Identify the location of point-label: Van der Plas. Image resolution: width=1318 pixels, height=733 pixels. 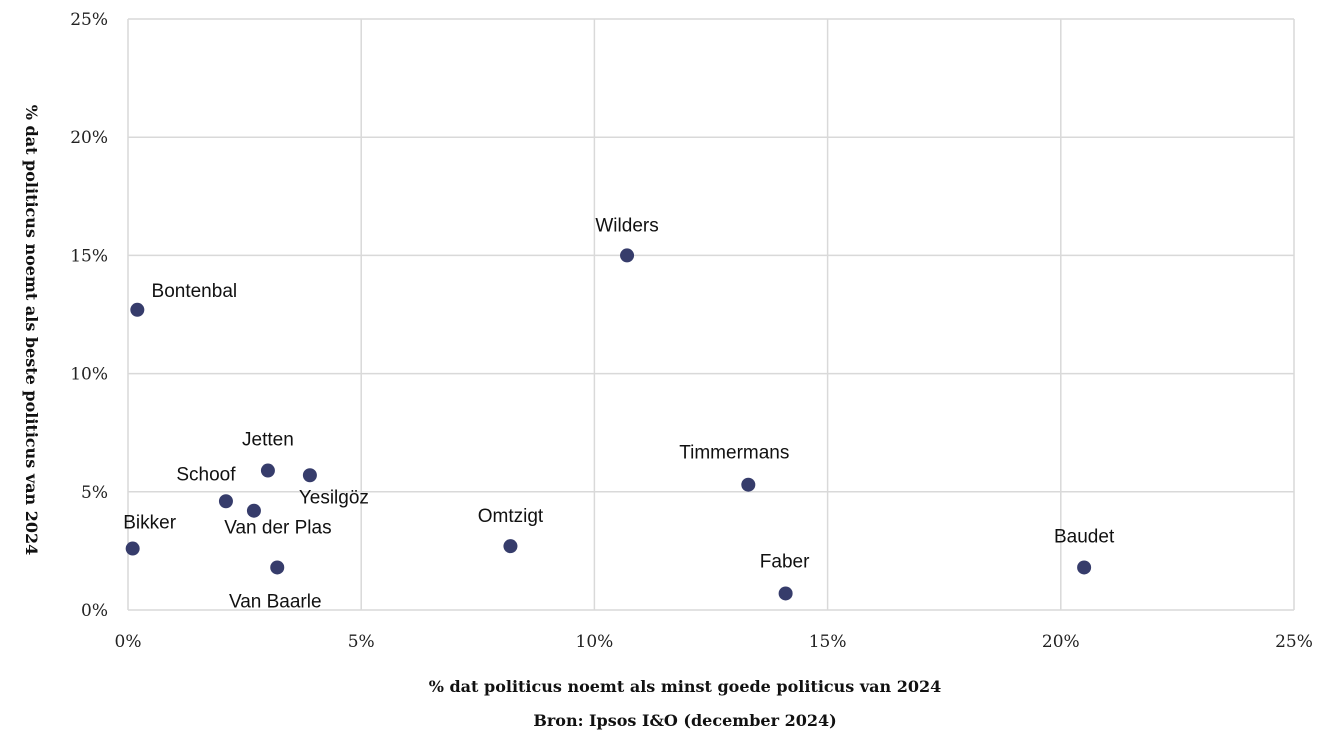
(277, 528).